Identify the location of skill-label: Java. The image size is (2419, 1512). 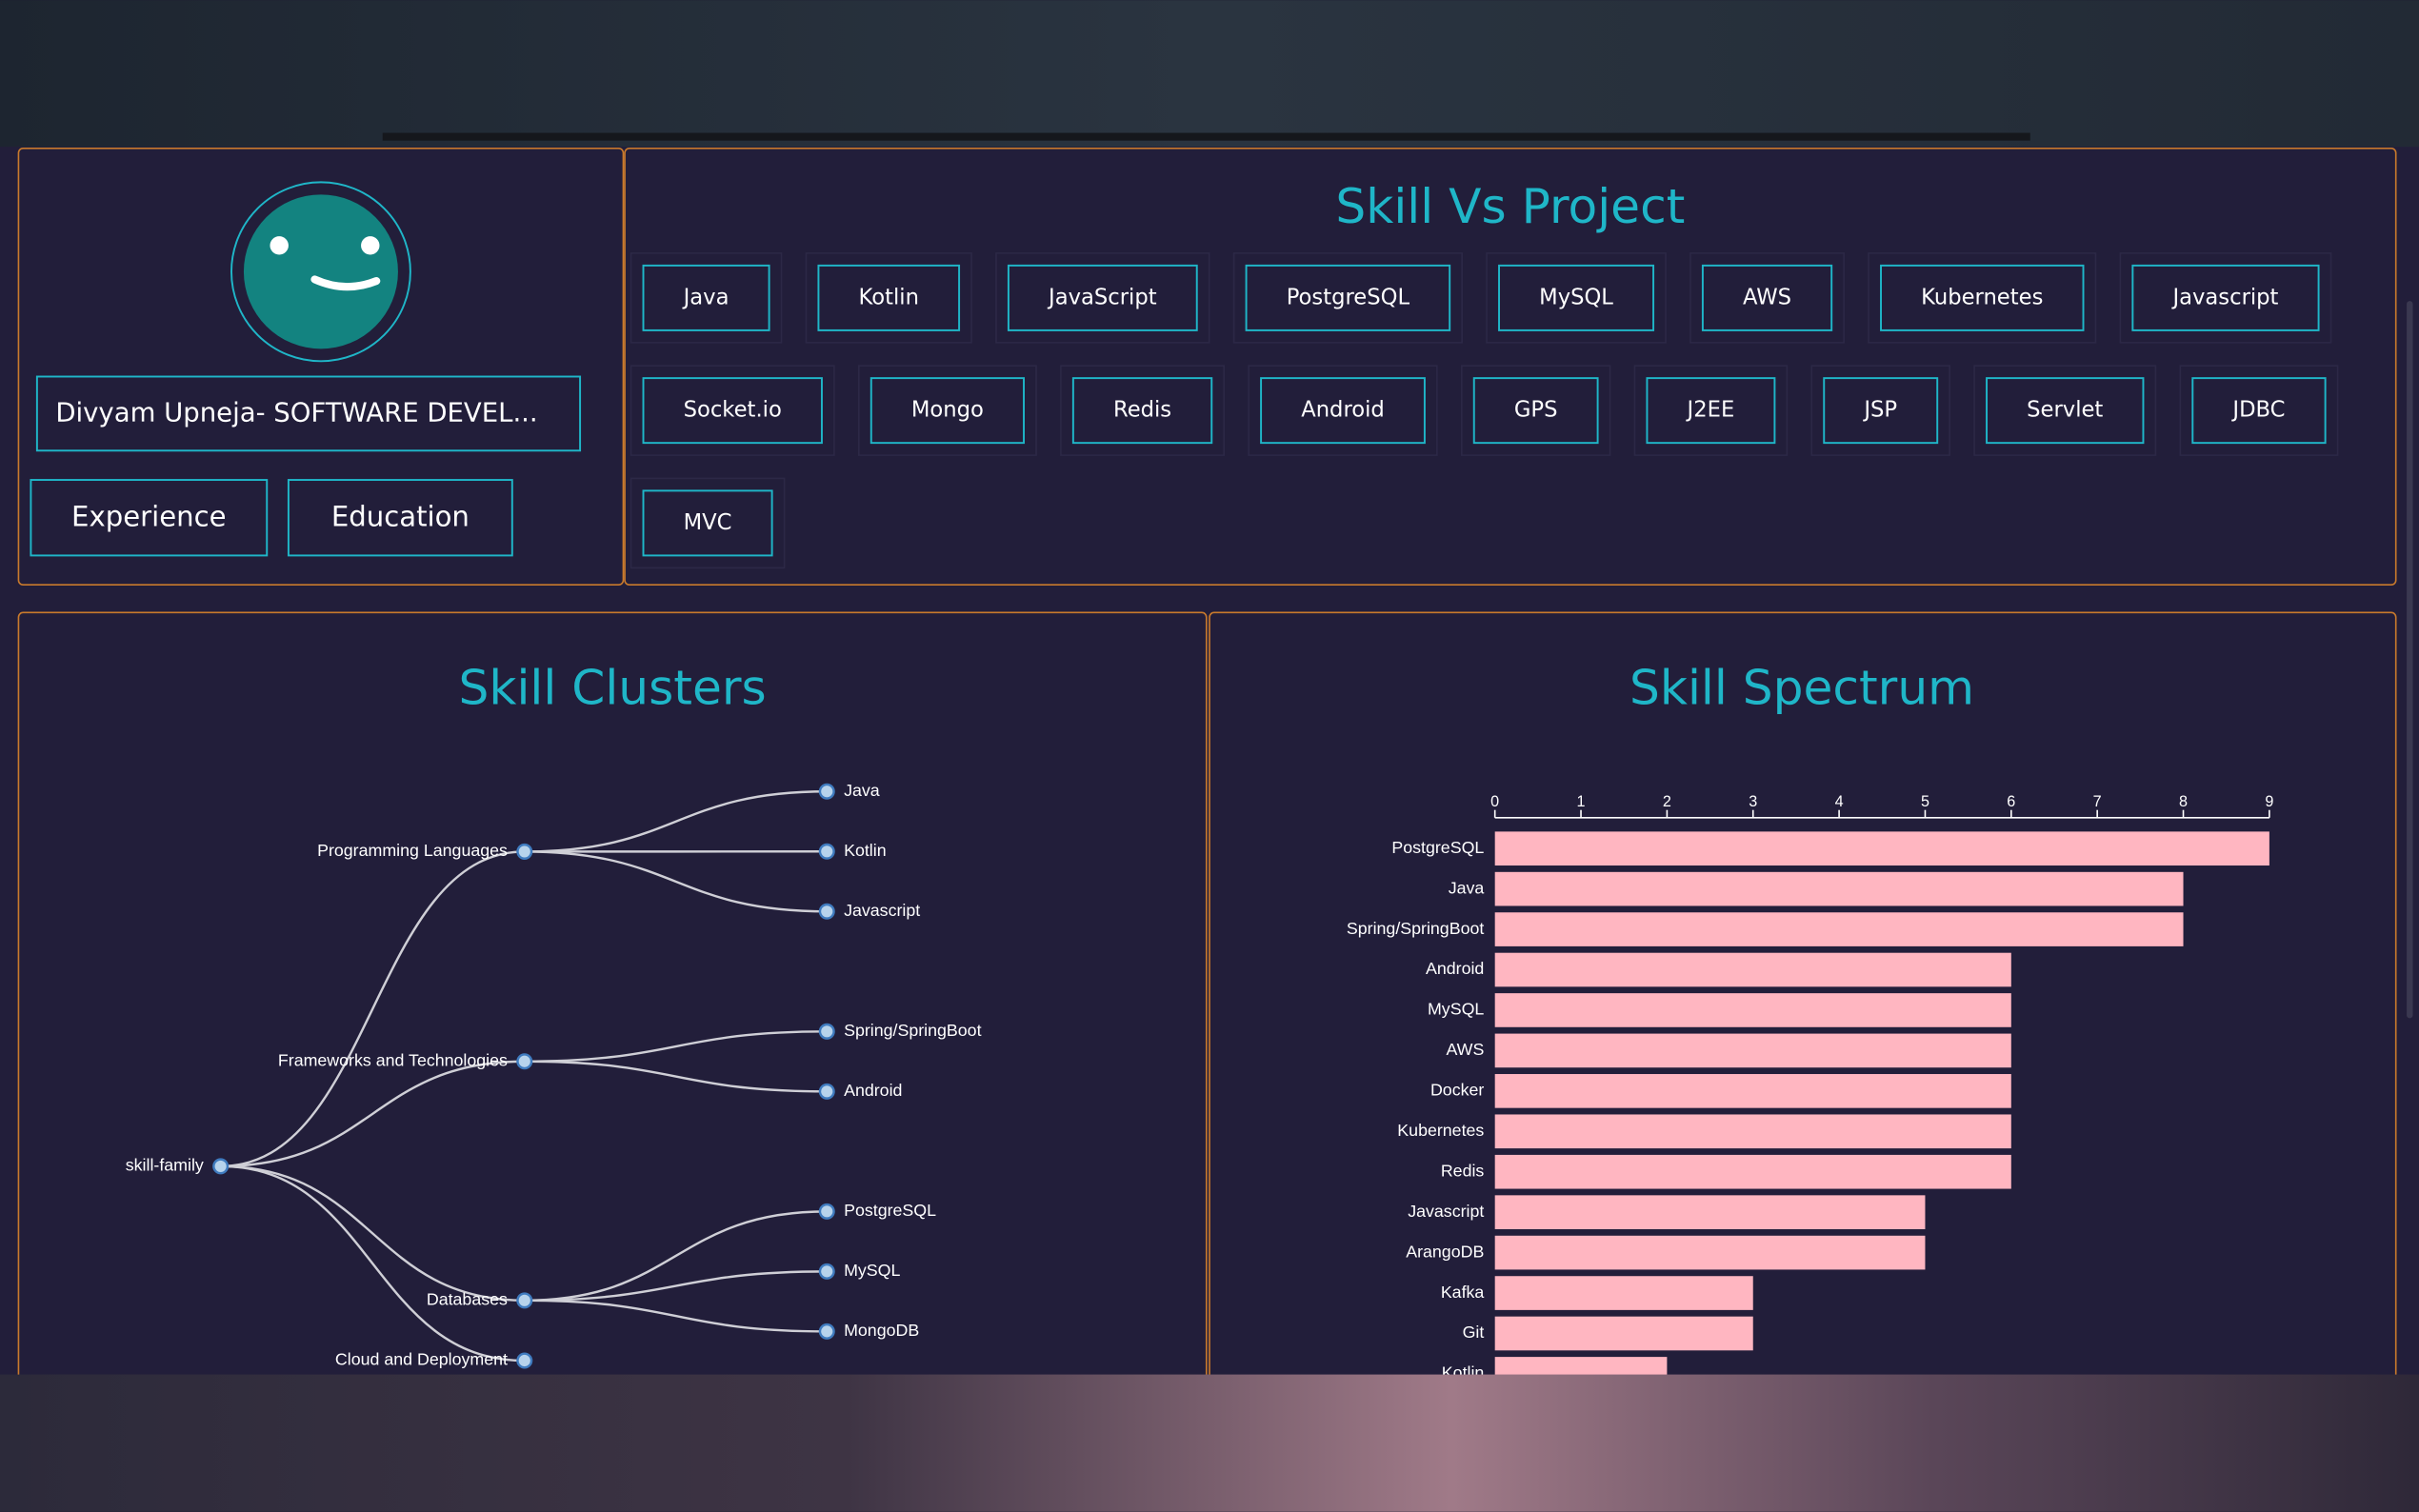
(706, 297).